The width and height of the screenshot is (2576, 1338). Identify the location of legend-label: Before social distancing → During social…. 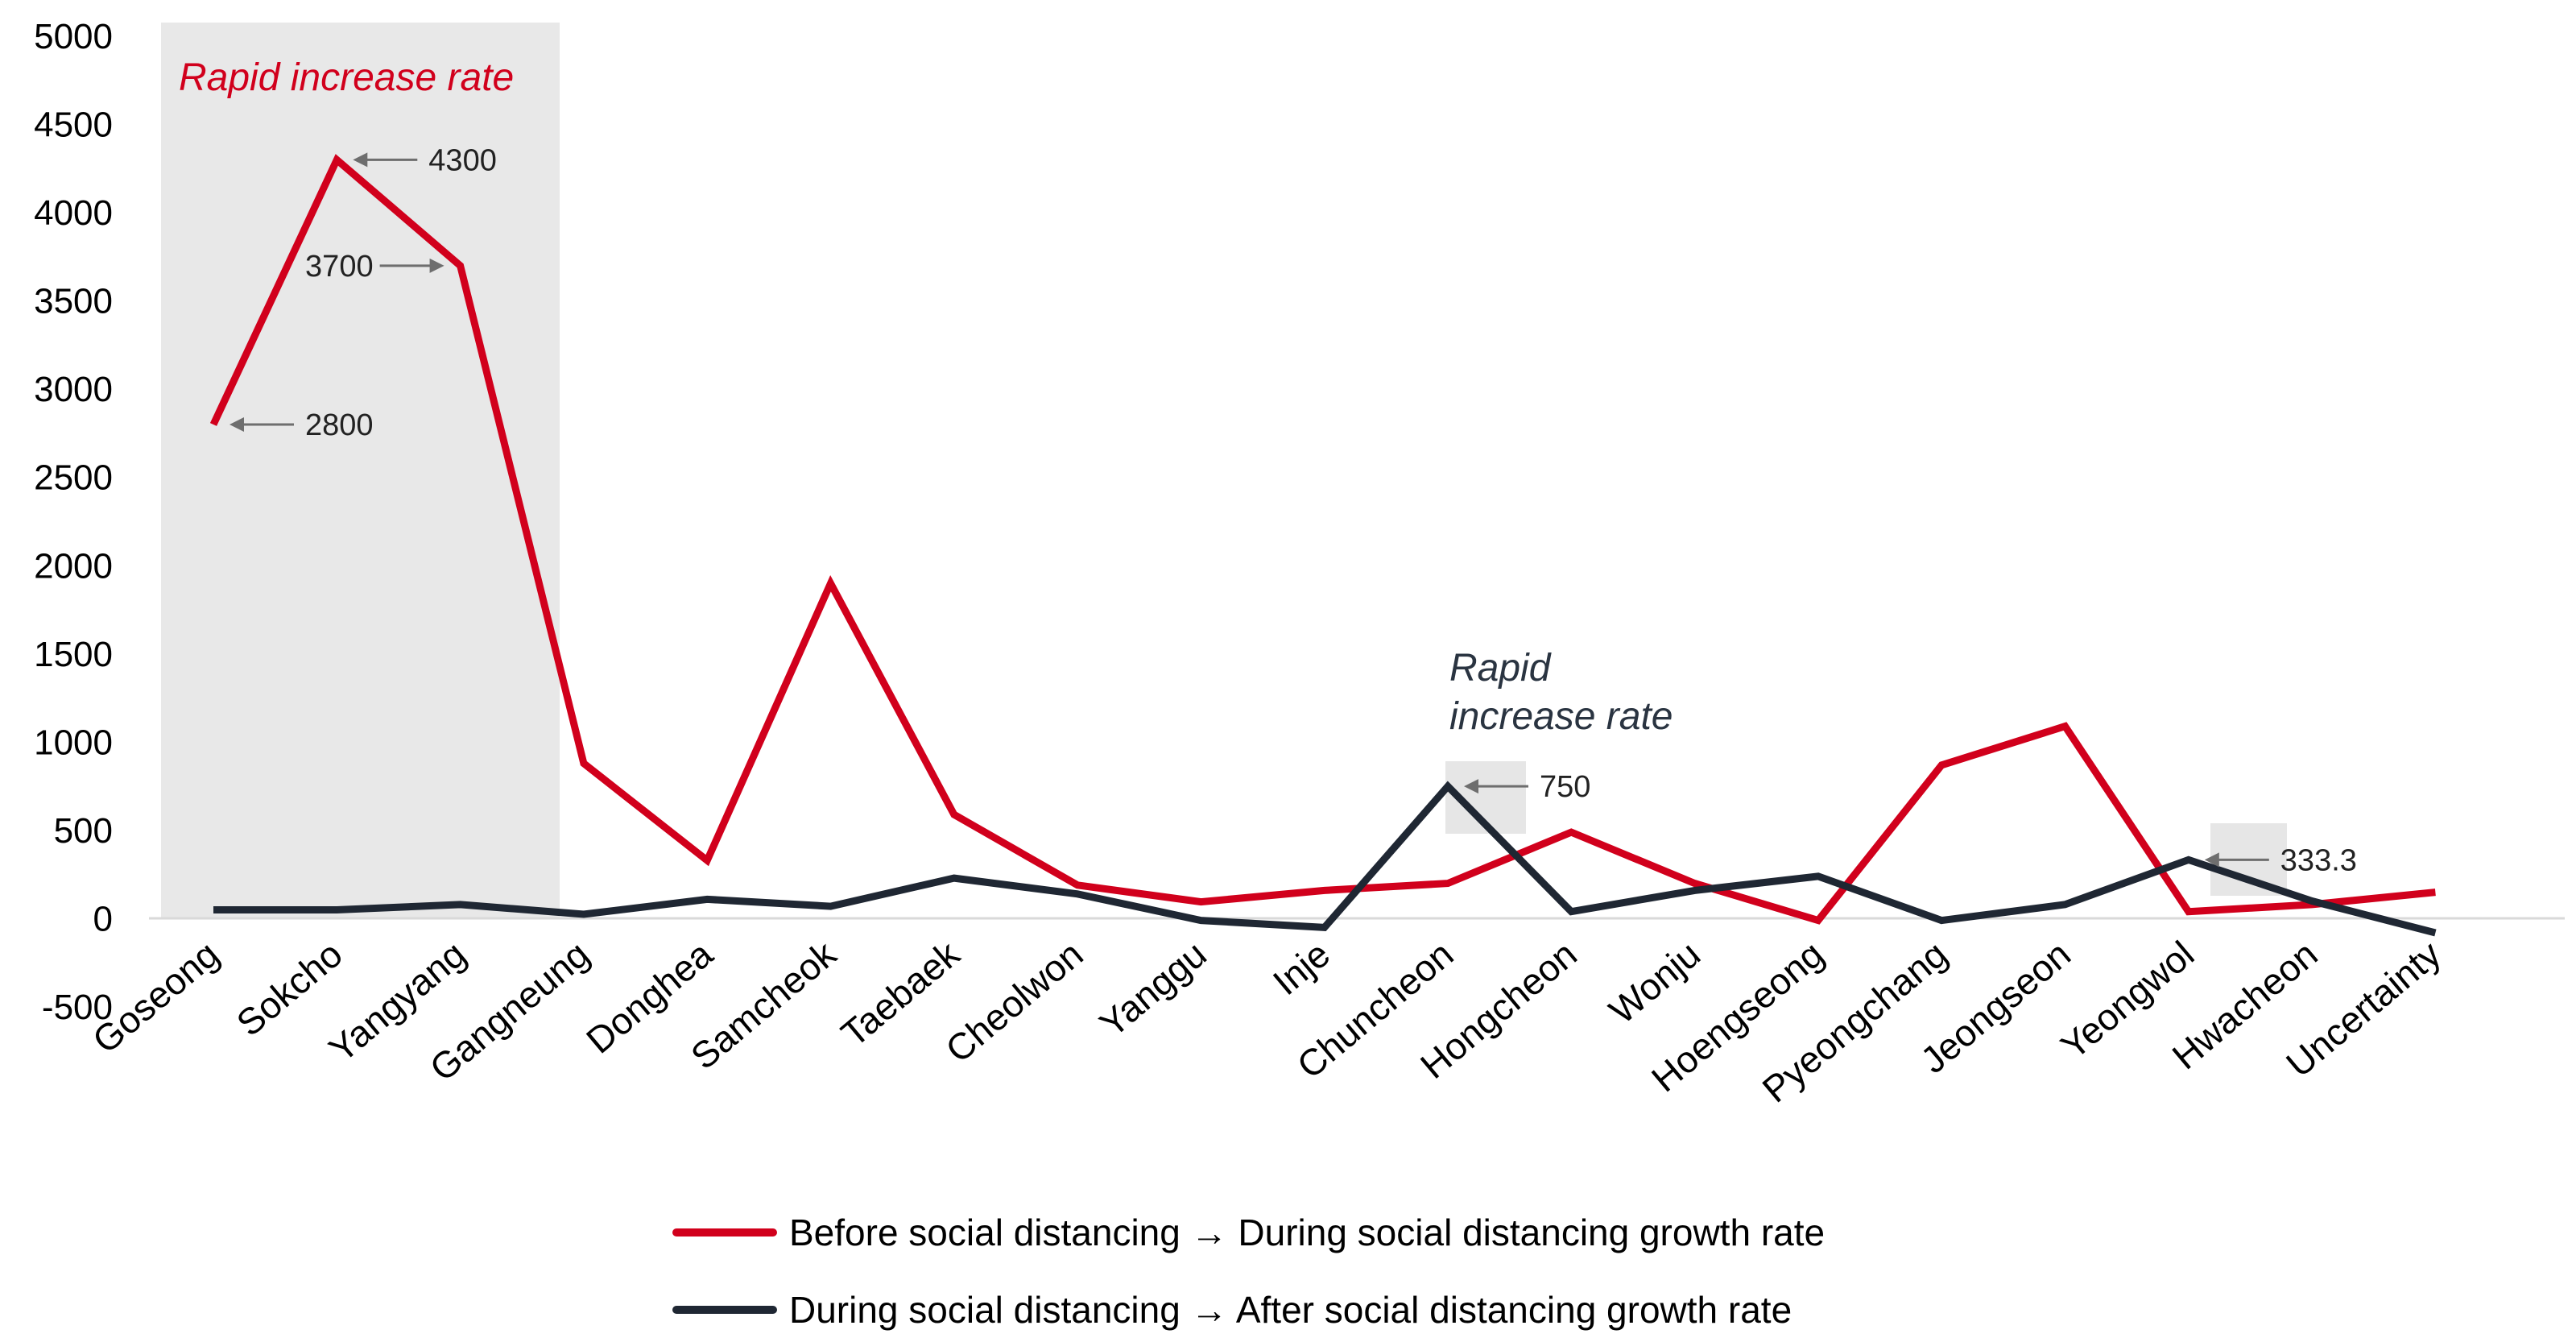
(1307, 1232).